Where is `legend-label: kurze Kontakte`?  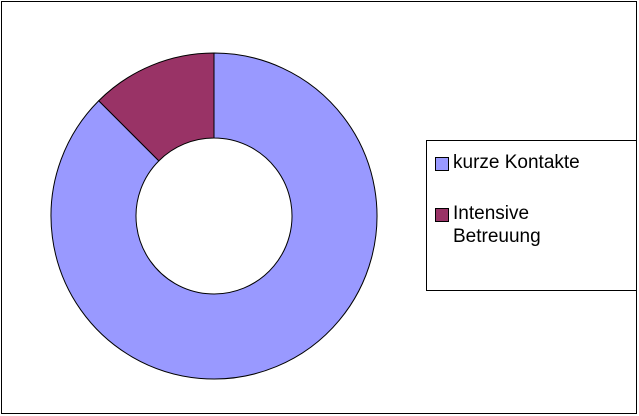
legend-label: kurze Kontakte is located at coordinates (516, 162).